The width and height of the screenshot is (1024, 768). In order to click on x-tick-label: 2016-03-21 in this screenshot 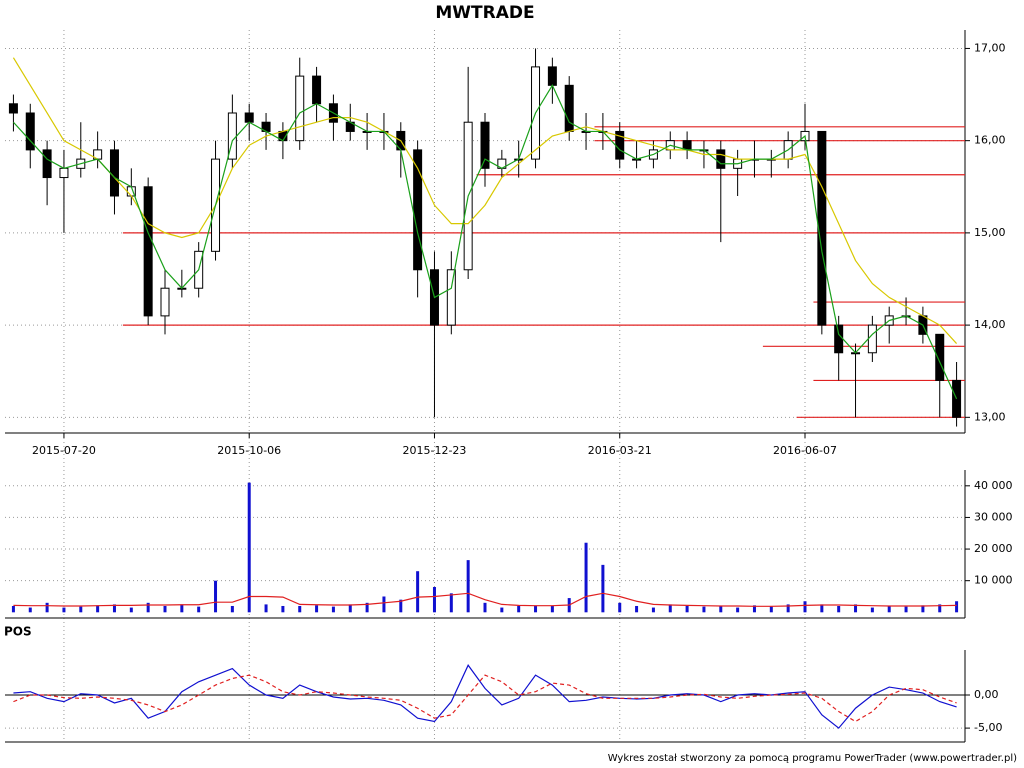, I will do `click(620, 450)`.